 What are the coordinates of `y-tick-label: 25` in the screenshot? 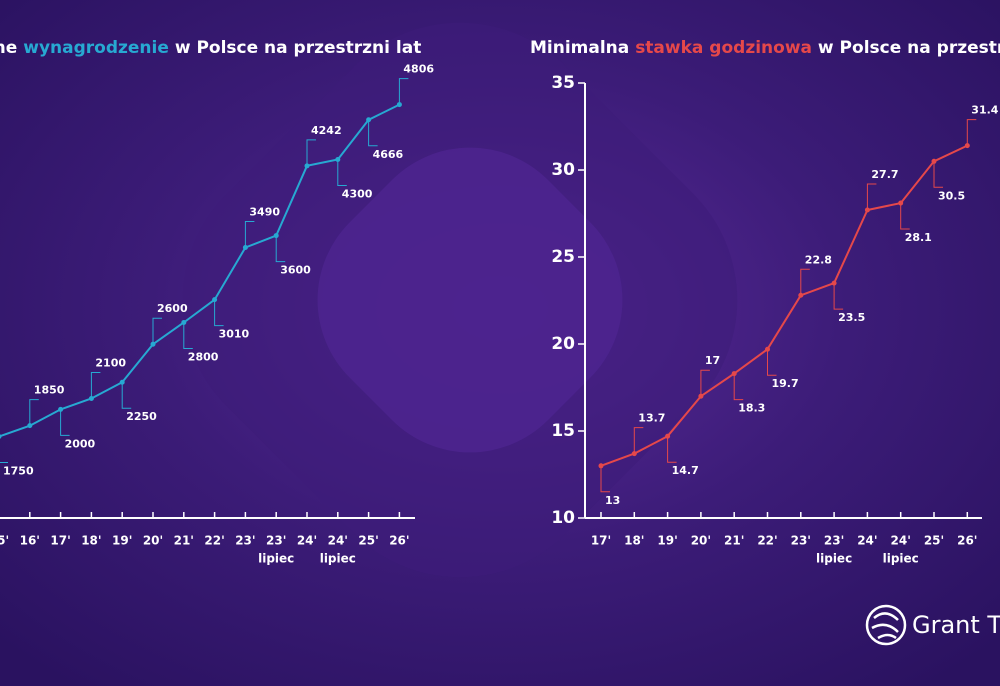 It's located at (563, 257).